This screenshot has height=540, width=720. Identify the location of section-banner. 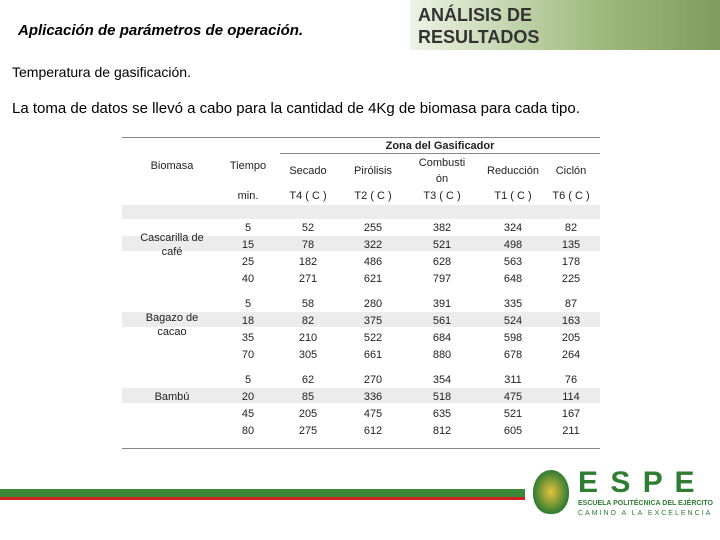
(565, 25).